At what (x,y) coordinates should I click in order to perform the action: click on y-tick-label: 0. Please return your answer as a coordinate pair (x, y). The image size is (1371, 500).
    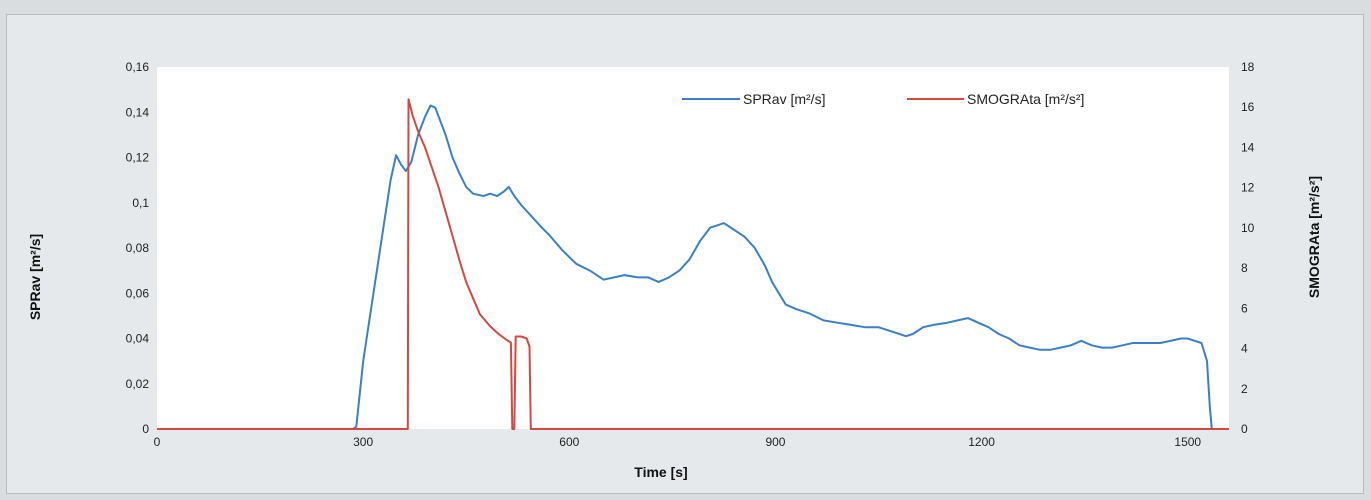
    Looking at the image, I should click on (145, 429).